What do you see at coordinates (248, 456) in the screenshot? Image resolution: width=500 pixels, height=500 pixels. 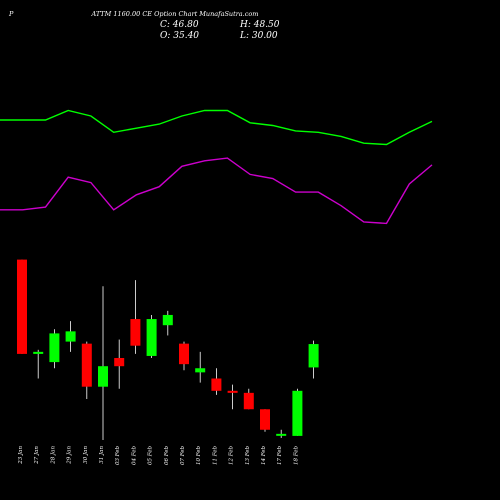 I see `x-tick-label: 13 Feb` at bounding box center [248, 456].